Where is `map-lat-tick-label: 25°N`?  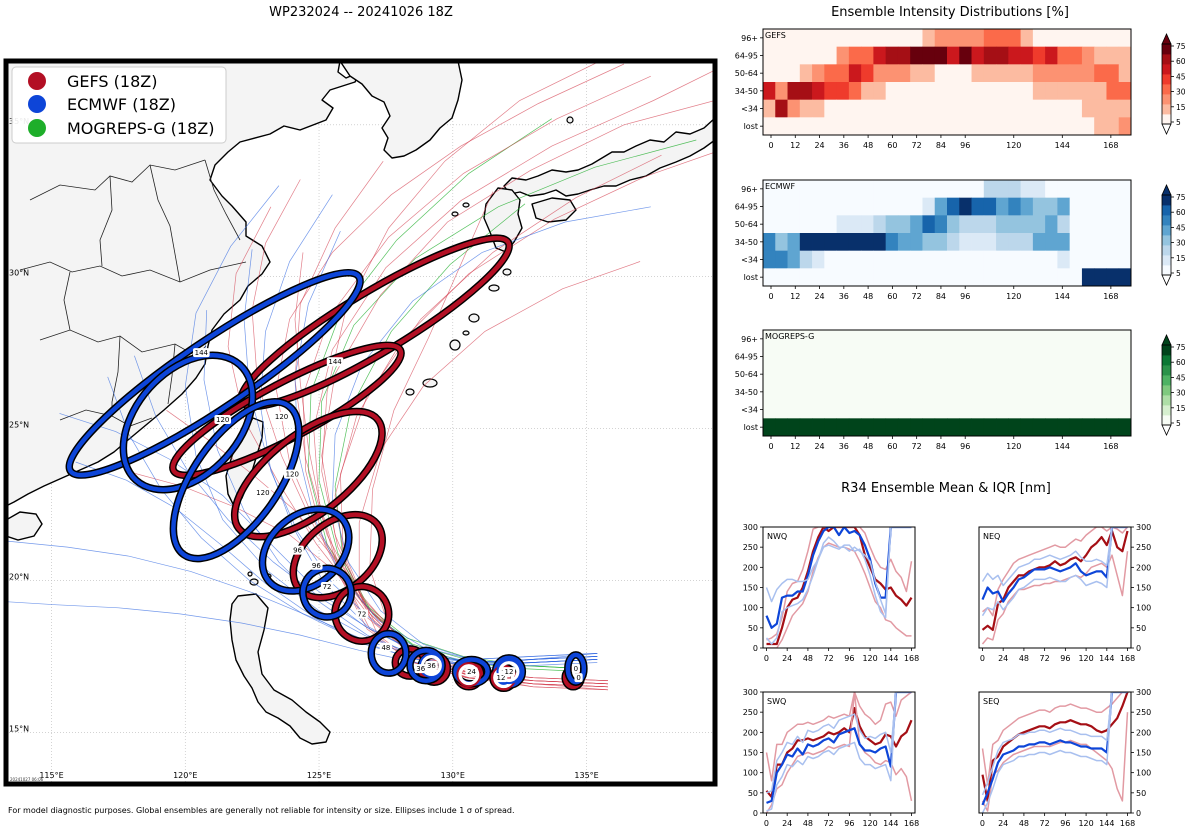
map-lat-tick-label: 25°N is located at coordinates (19, 425).